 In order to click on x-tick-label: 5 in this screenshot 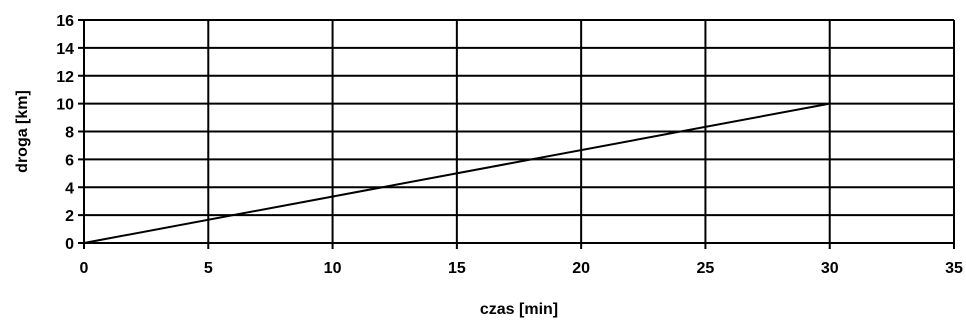, I will do `click(208, 268)`.